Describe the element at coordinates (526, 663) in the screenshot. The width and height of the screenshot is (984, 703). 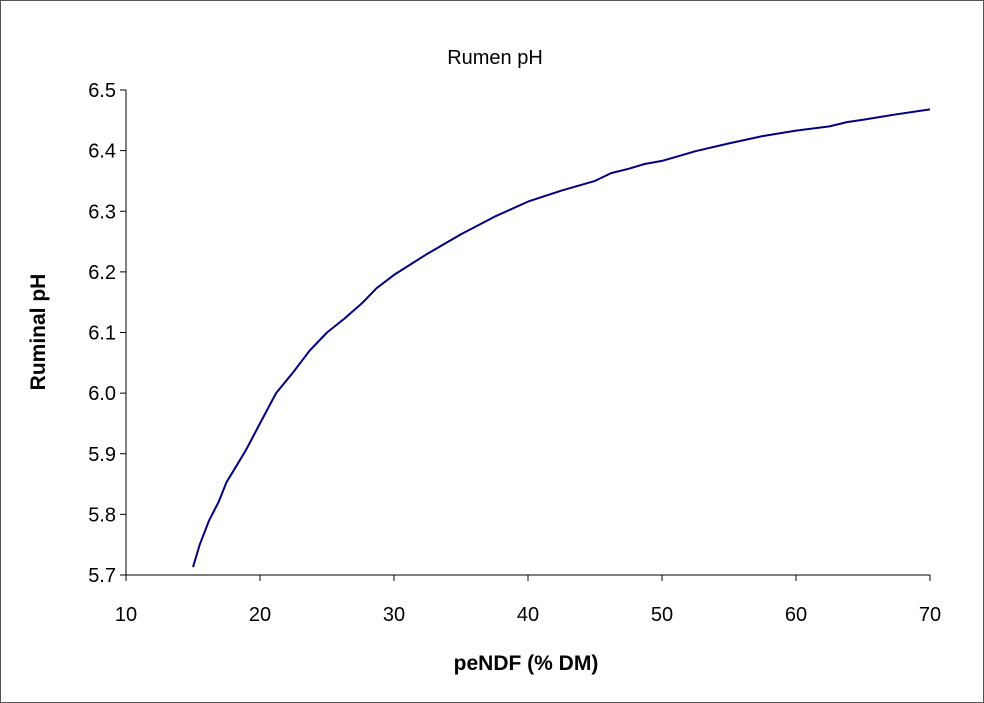
I see `x-axis-label: peNDF (% DM)` at that location.